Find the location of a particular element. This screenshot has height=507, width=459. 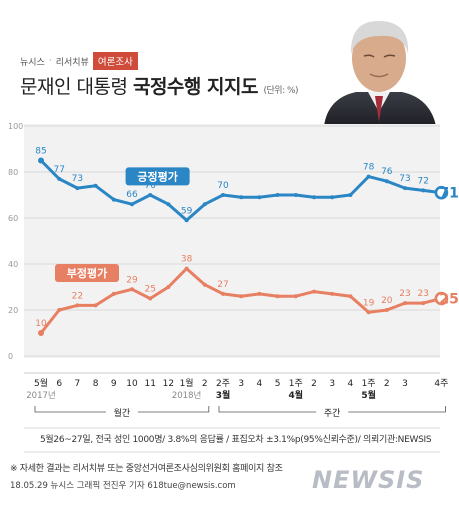

x-tick-label: 1월 is located at coordinates (187, 383).